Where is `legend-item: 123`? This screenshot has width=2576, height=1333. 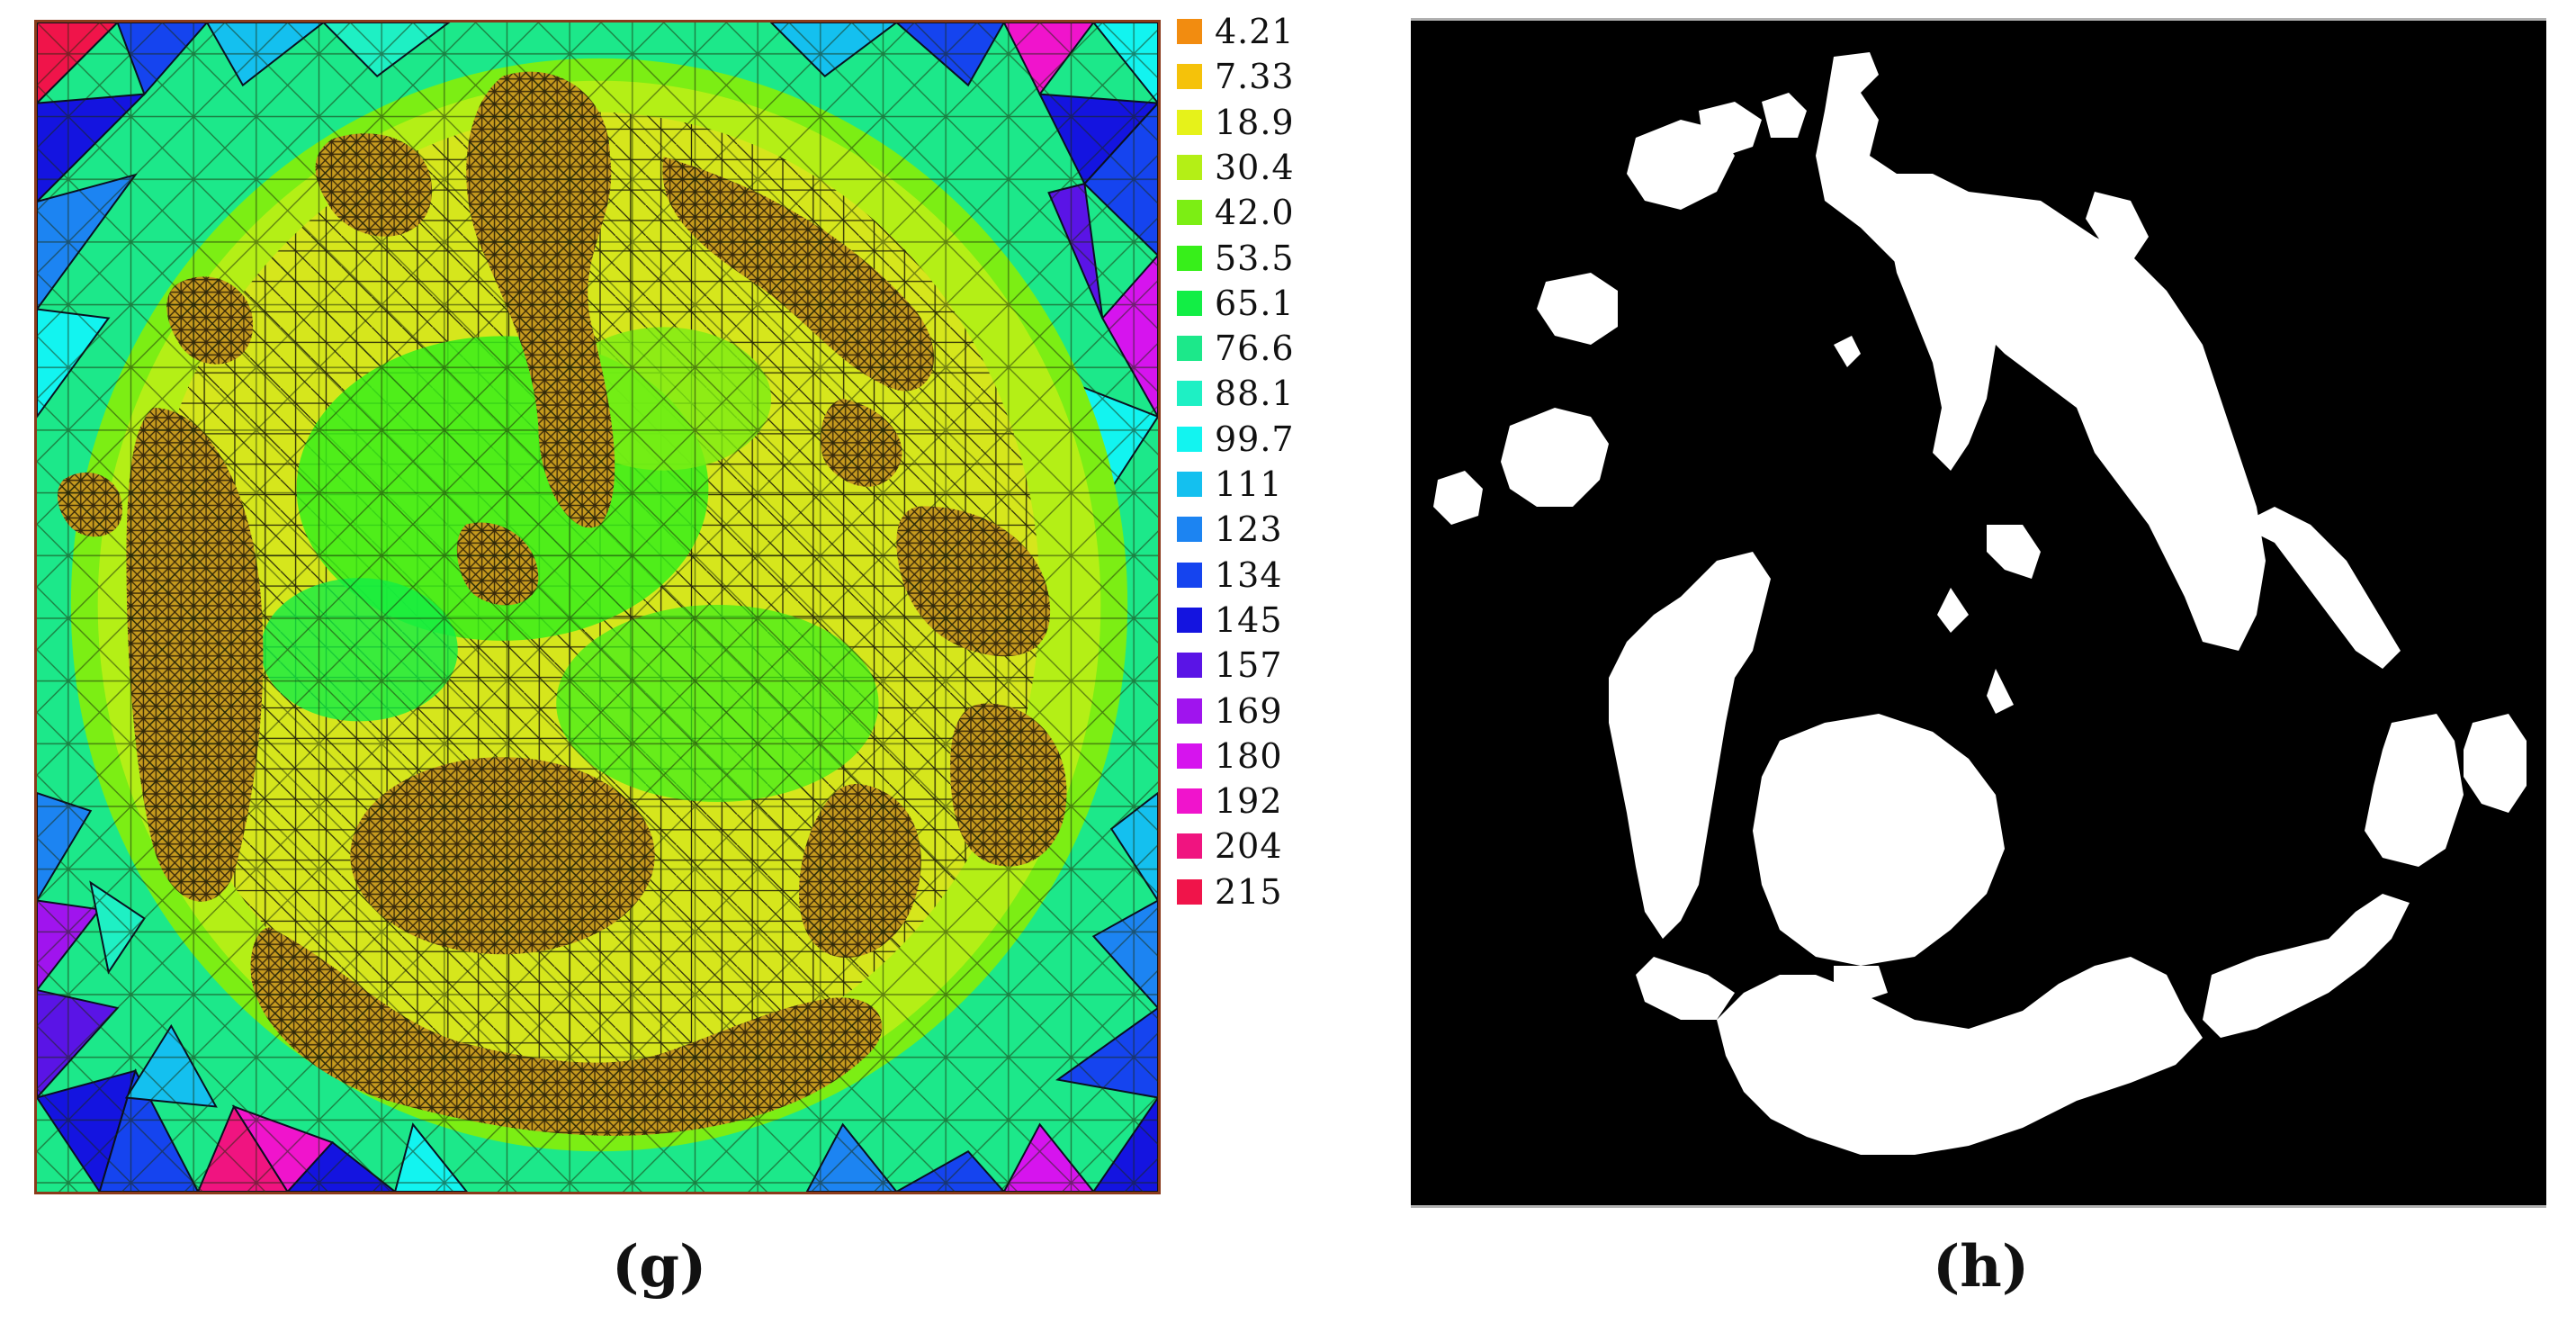 legend-item: 123 is located at coordinates (1230, 529).